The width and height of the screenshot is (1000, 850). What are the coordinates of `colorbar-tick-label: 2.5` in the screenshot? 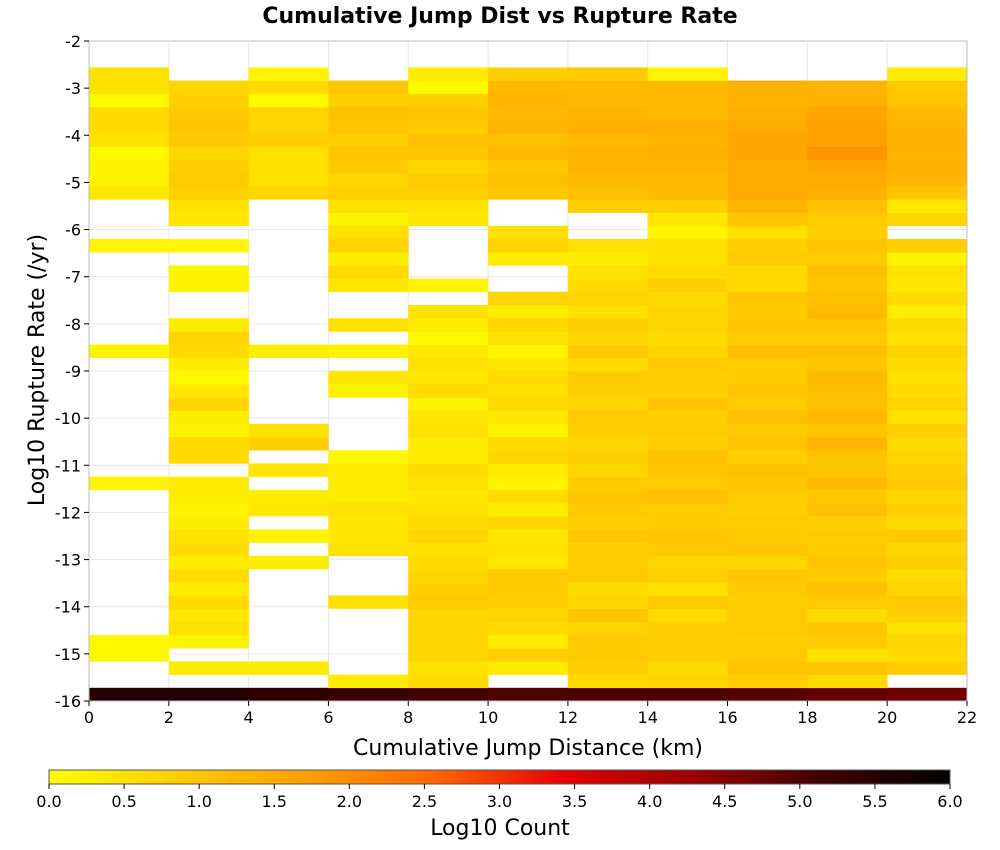 It's located at (424, 801).